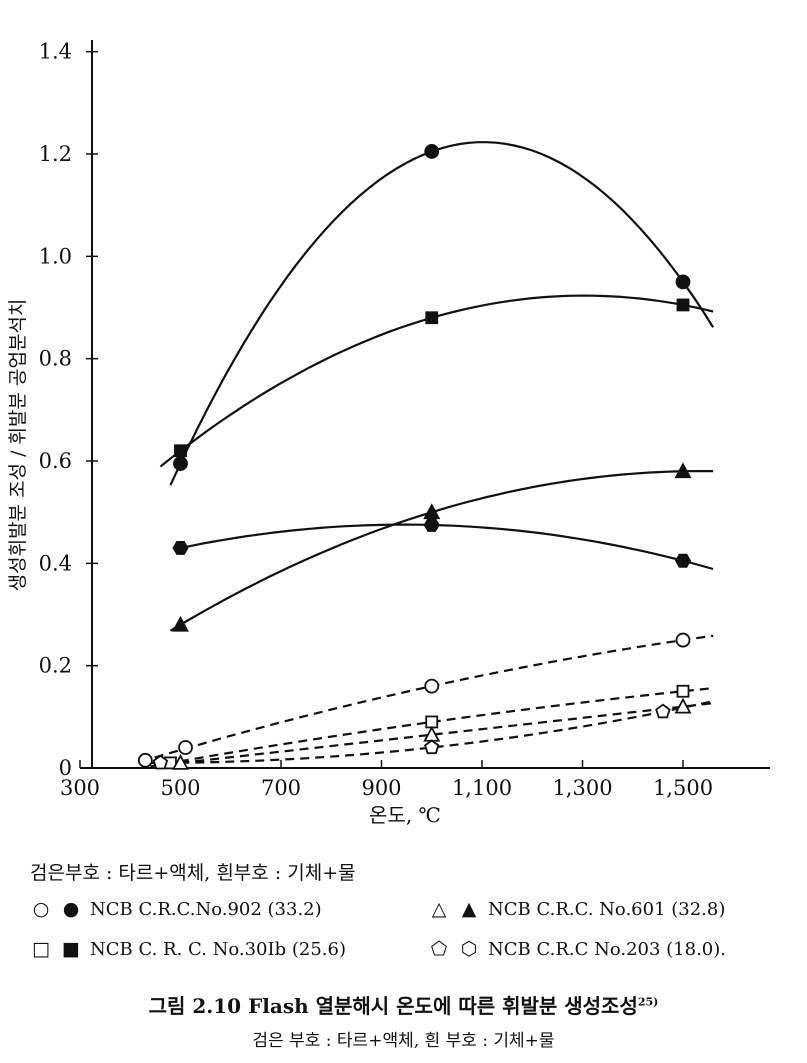 Image resolution: width=807 pixels, height=1063 pixels. I want to click on y-tick-label: 1.4, so click(55, 52).